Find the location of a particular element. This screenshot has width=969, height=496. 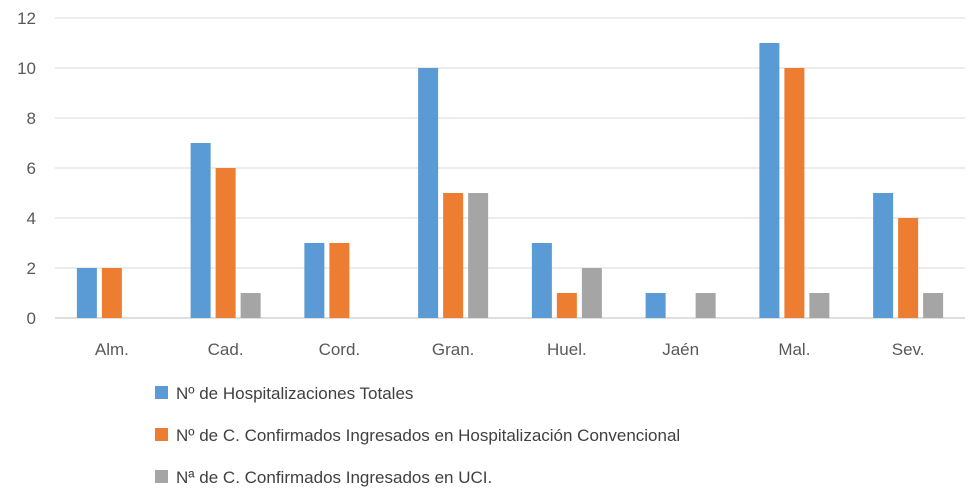

y-tick-label: 6 is located at coordinates (31, 168).